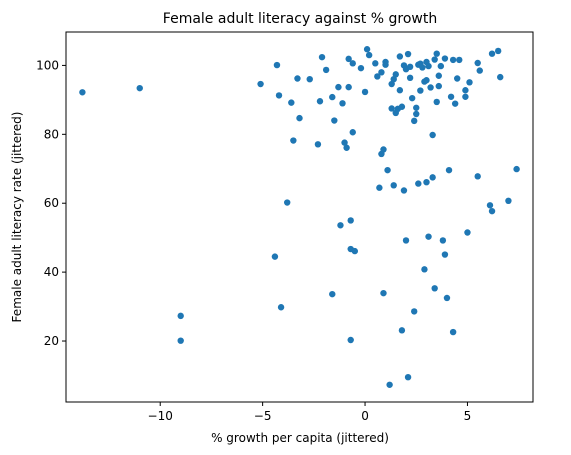  I want to click on x-tick-label: 5, so click(468, 416).